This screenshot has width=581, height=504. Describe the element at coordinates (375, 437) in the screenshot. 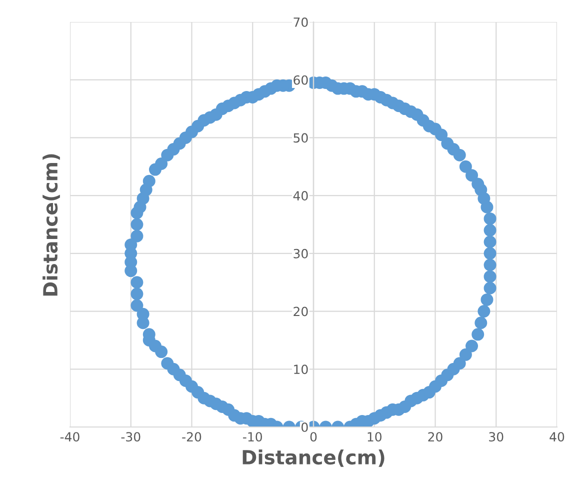

I see `x-tick-label: 10` at that location.